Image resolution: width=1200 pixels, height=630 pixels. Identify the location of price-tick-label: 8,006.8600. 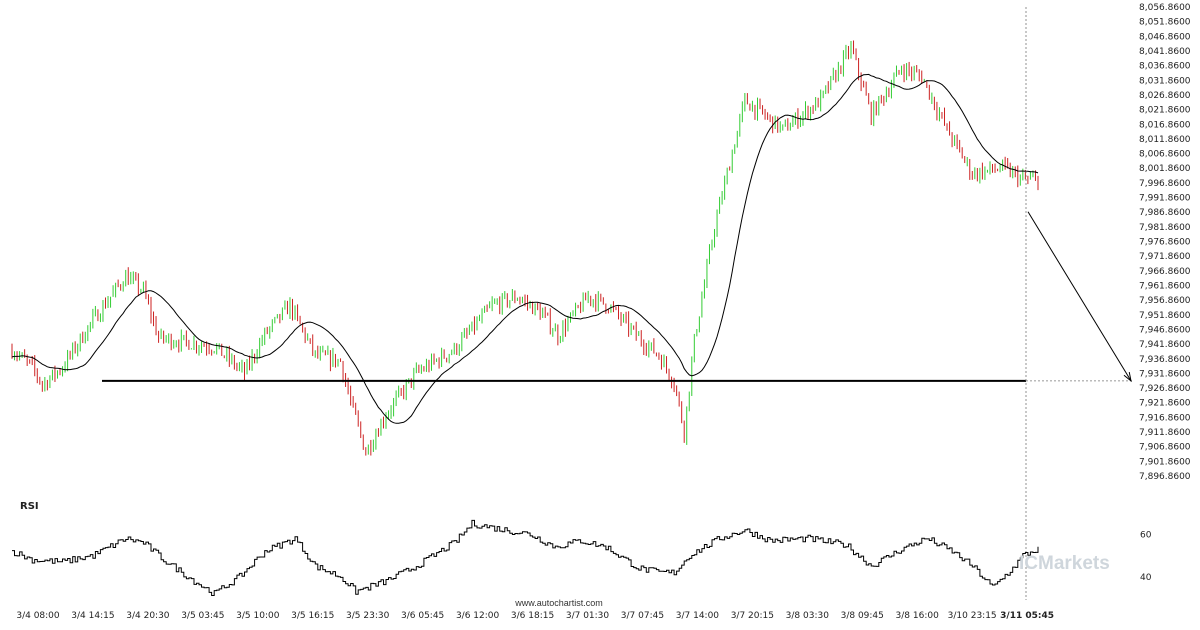
(1165, 155).